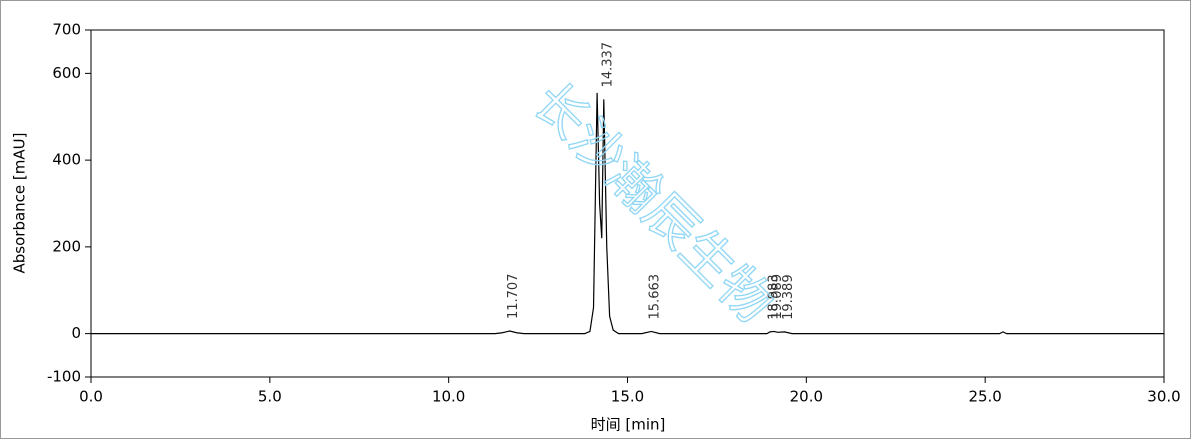  Describe the element at coordinates (448, 397) in the screenshot. I see `x-tick-label: 10.0` at that location.